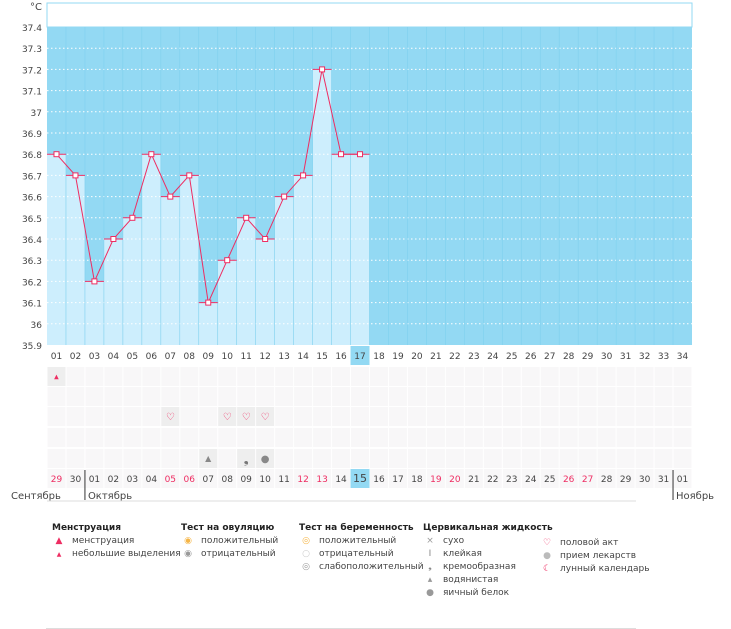 This screenshot has height=629, width=731. What do you see at coordinates (208, 480) in the screenshot?
I see `date-label: 07` at bounding box center [208, 480].